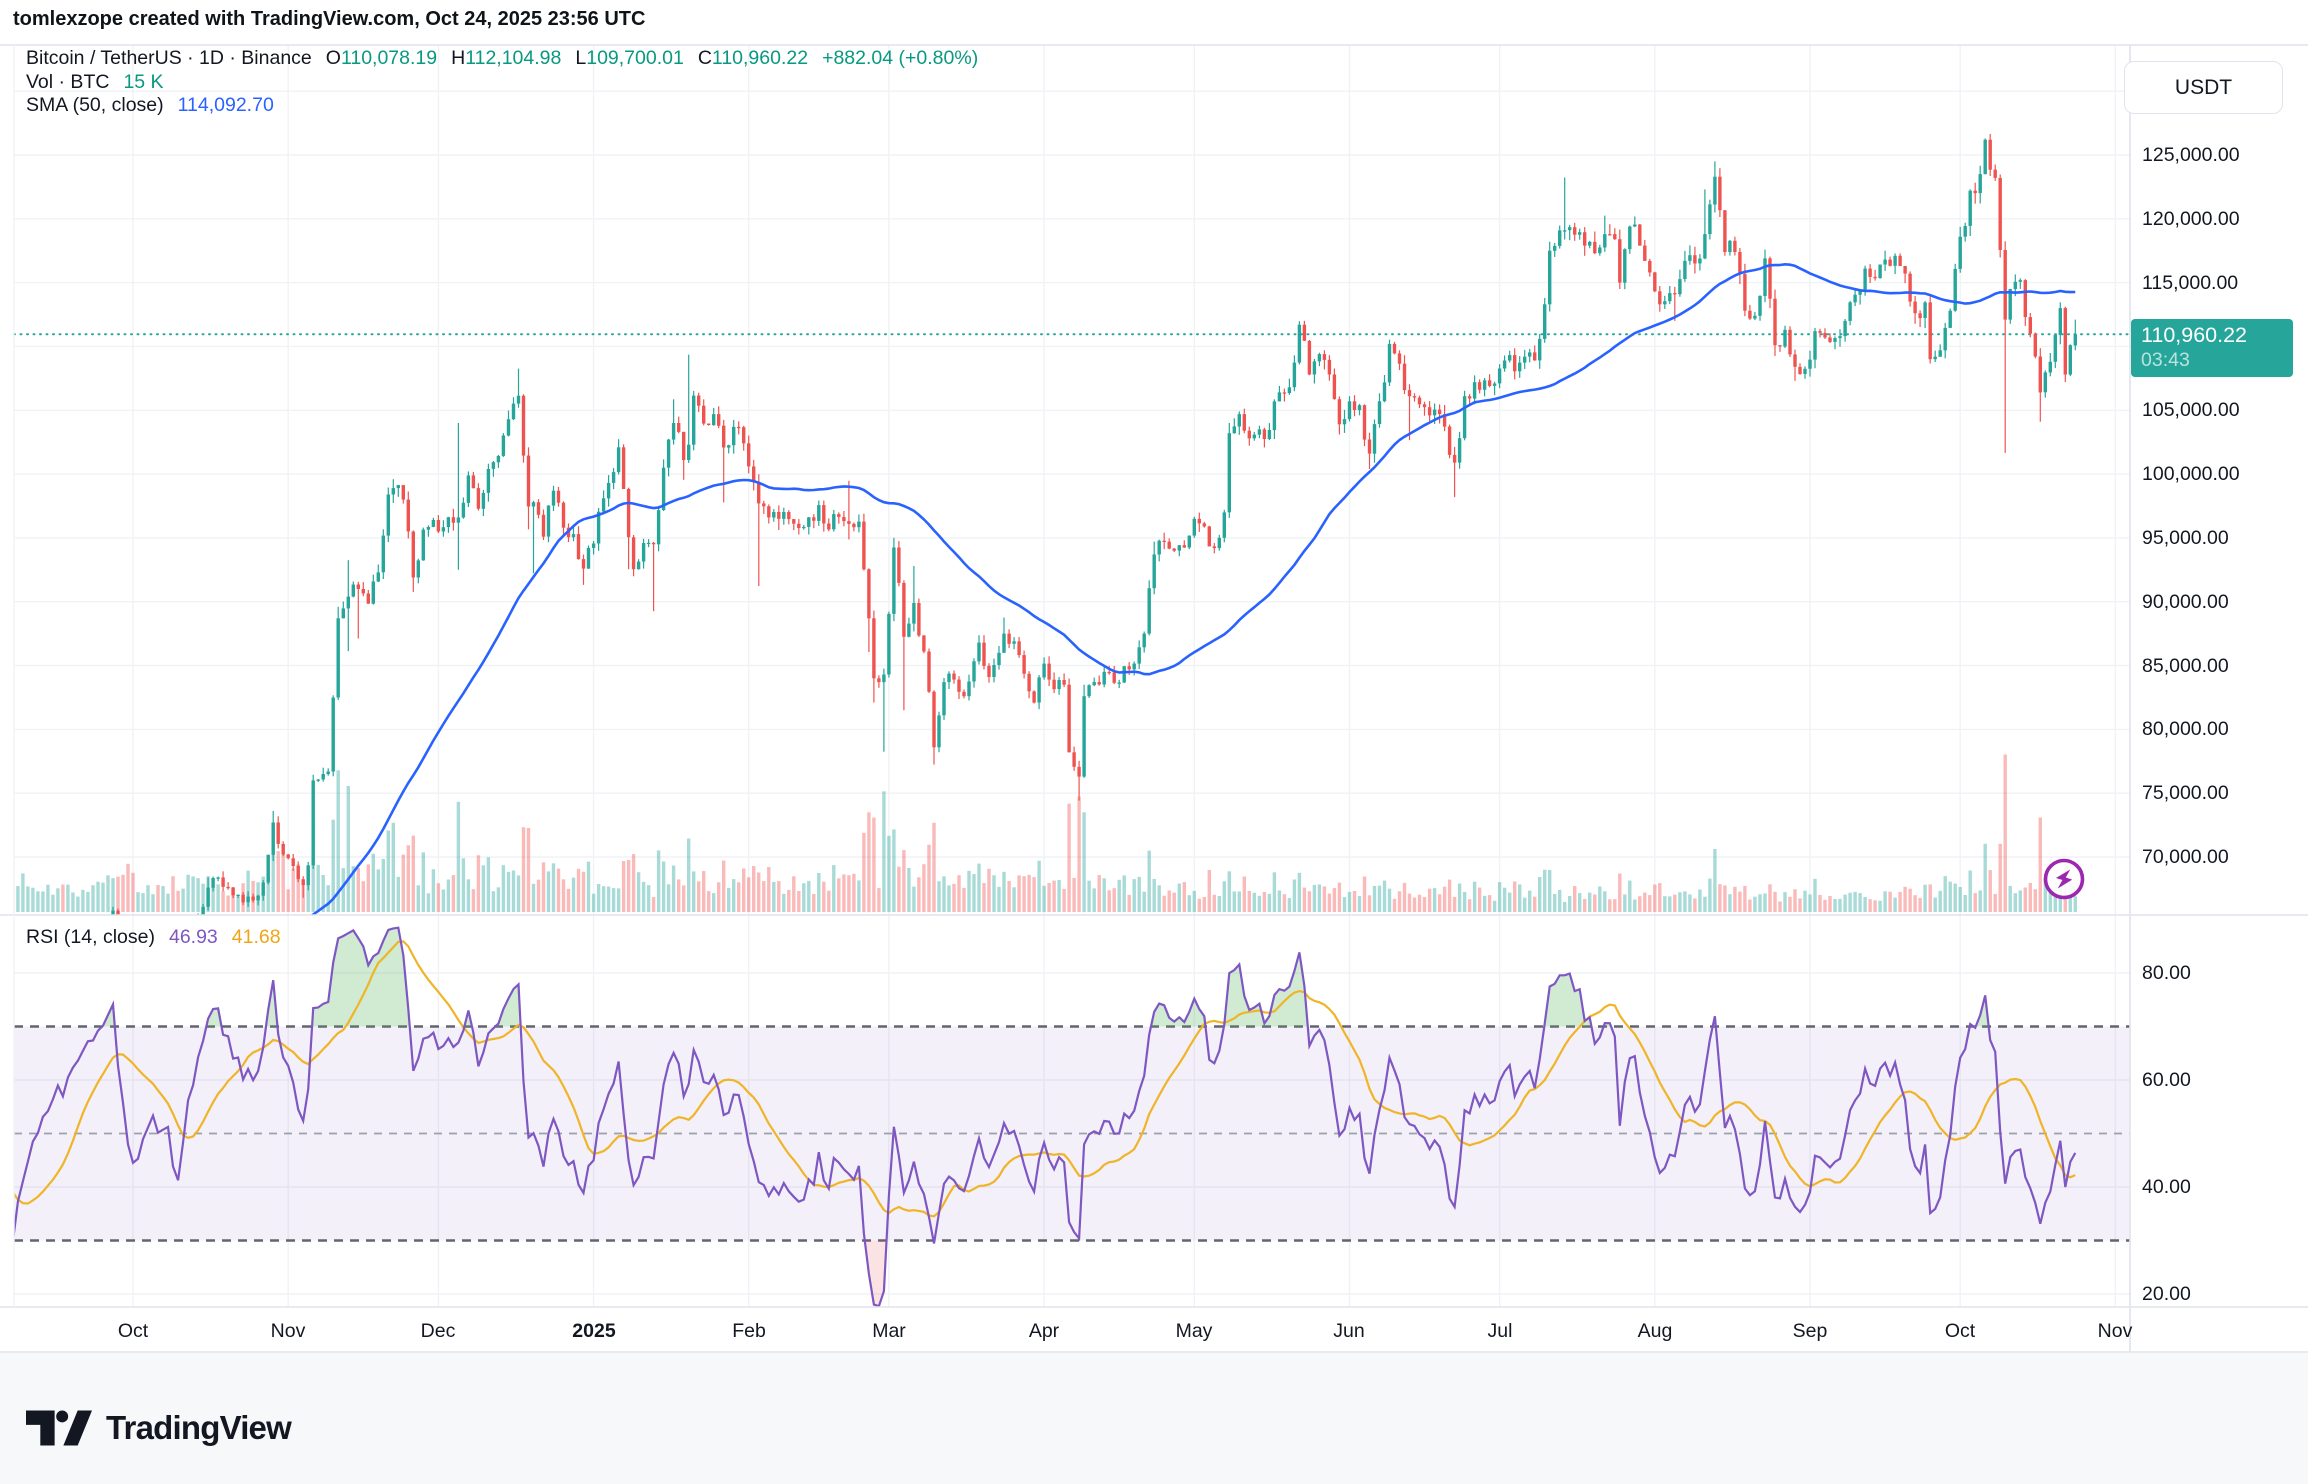  I want to click on price-tick-label: 100,000.00, so click(2191, 474).